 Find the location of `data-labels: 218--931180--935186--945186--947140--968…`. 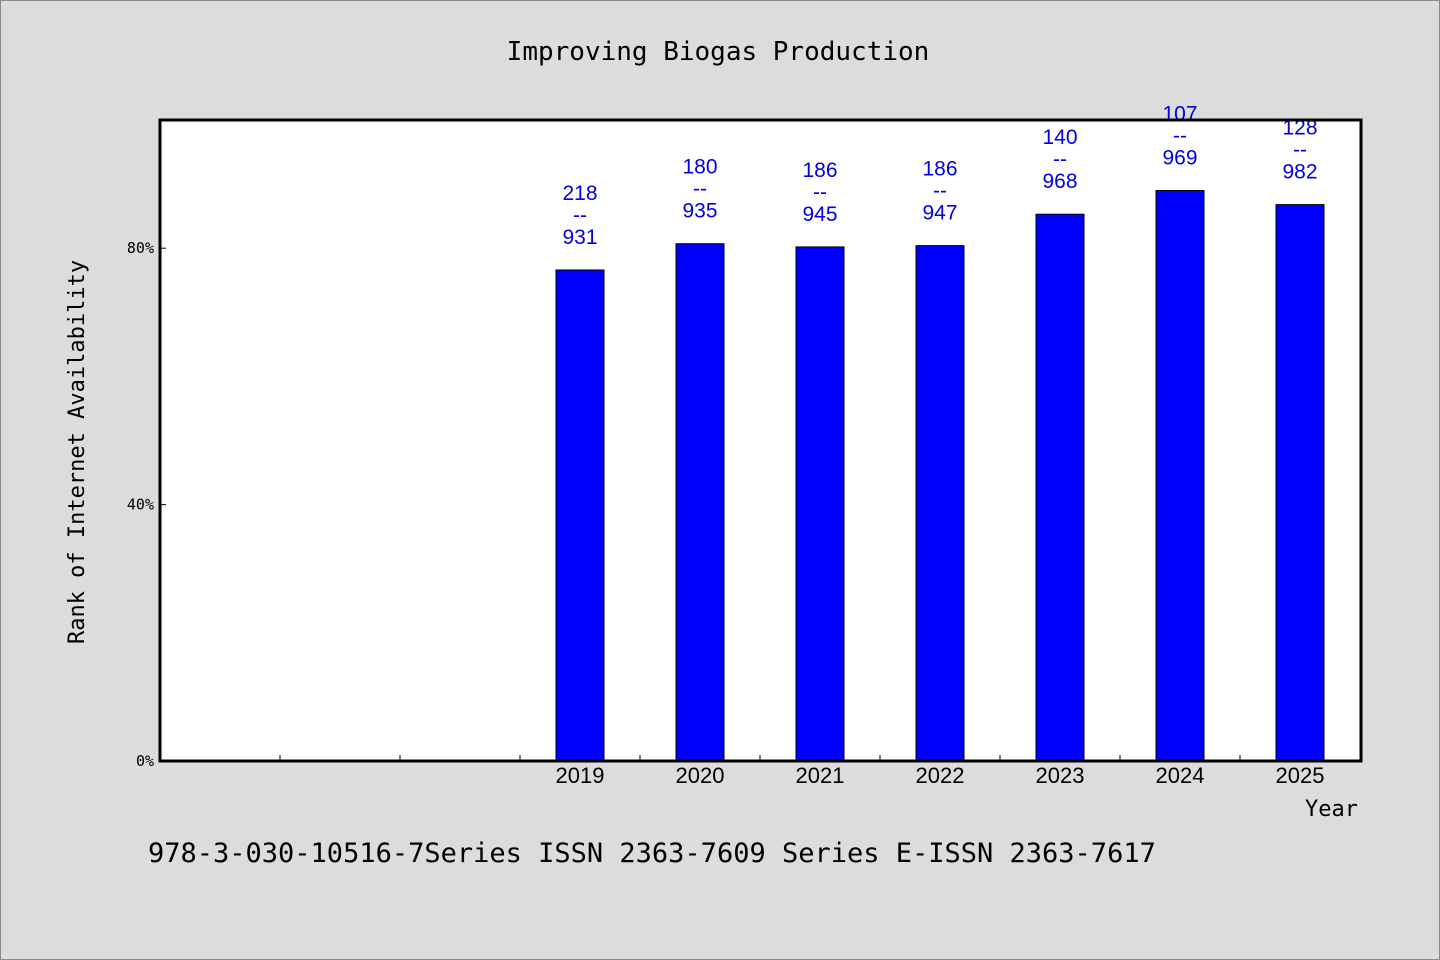

data-labels: 218--931180--935186--945186--947140--968… is located at coordinates (939, 176).